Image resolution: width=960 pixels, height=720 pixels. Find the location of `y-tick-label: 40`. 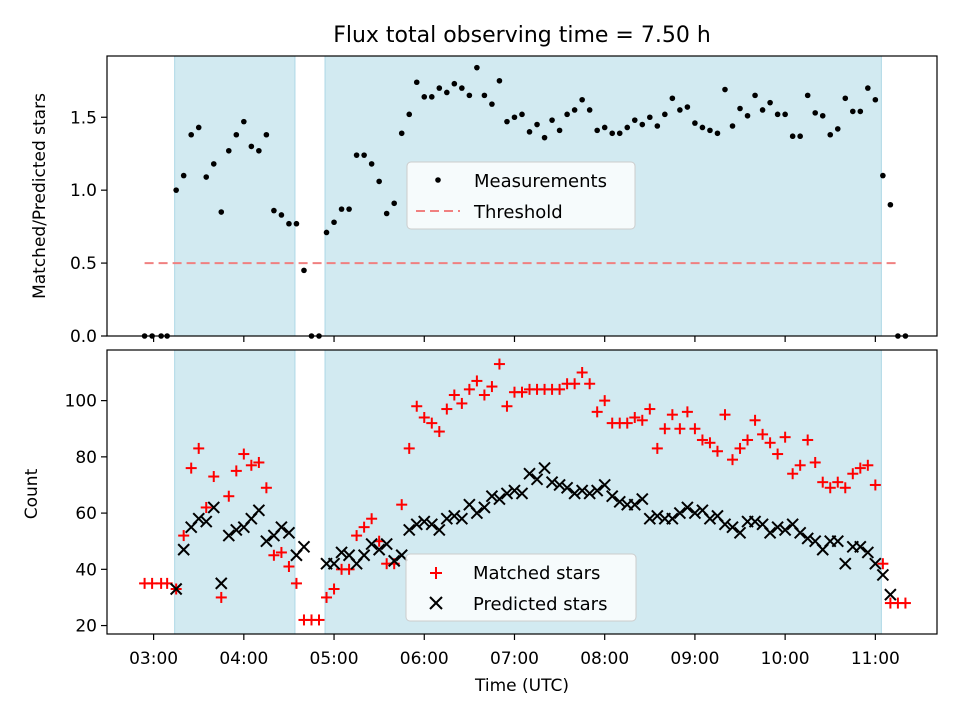

y-tick-label: 40 is located at coordinates (86, 570).